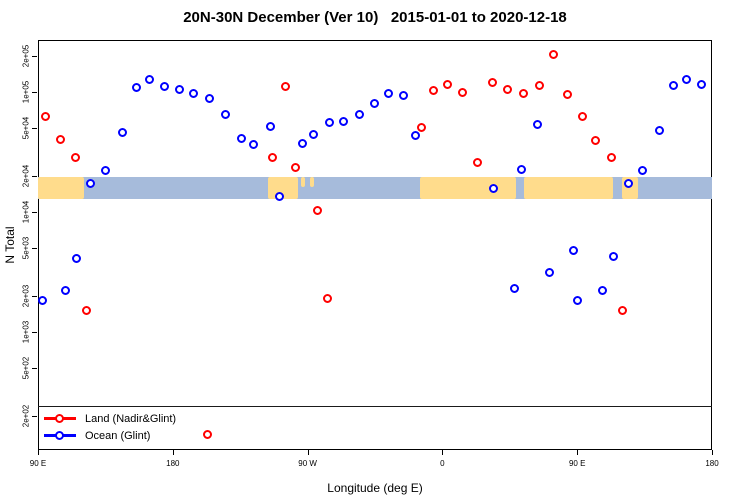 This screenshot has width=750, height=500. What do you see at coordinates (59, 418) in the screenshot?
I see `legend-marker-land-icon` at bounding box center [59, 418].